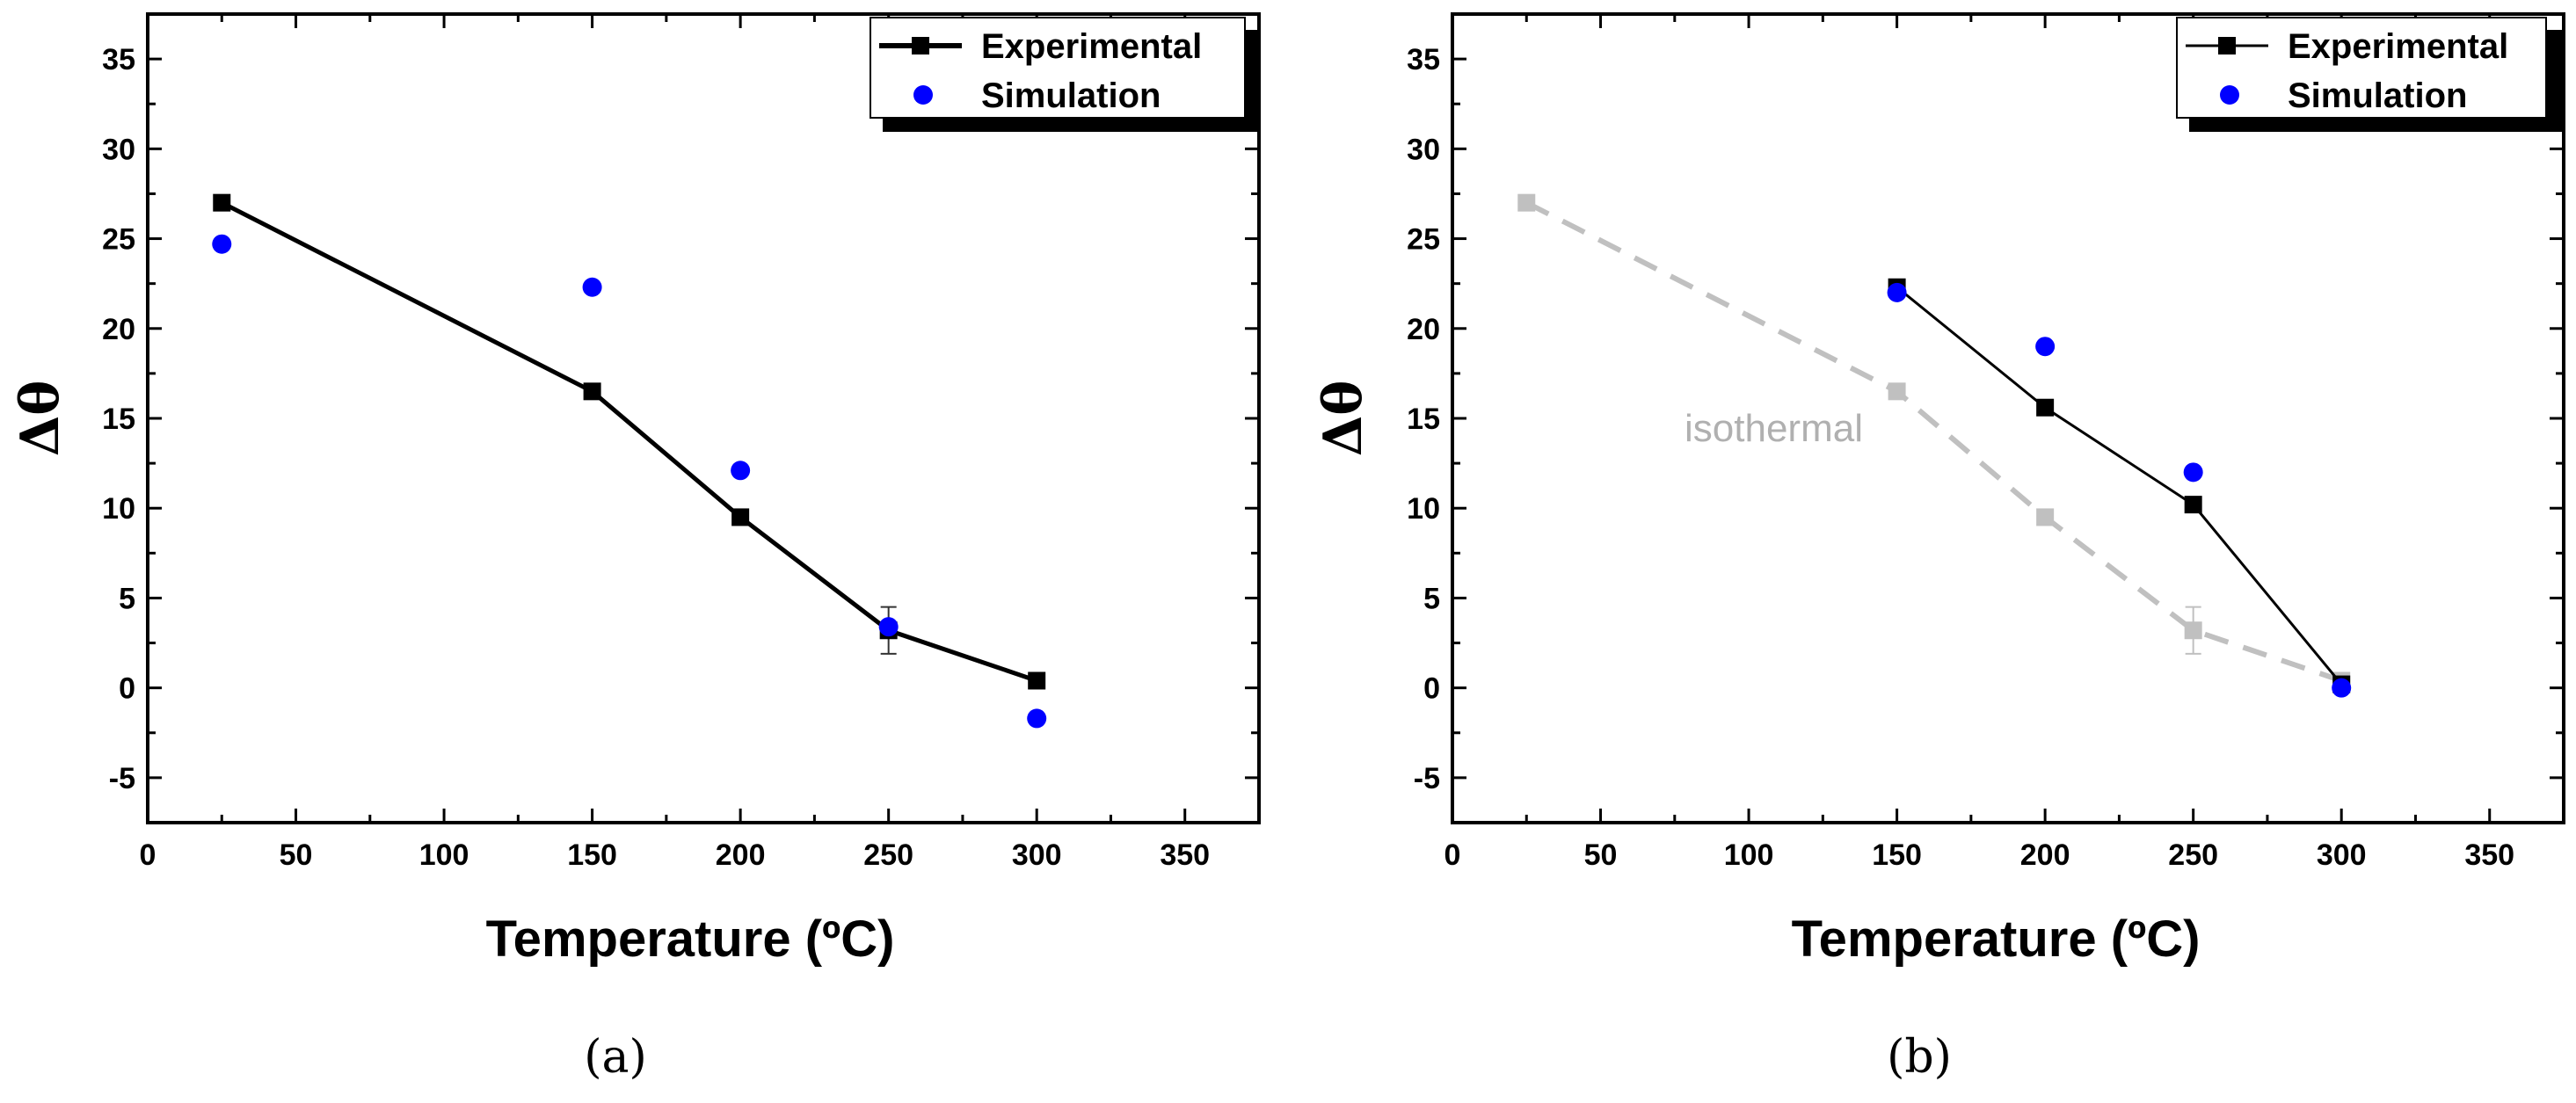 This screenshot has height=1103, width=2576. What do you see at coordinates (1919, 1057) in the screenshot?
I see `panel-caption: (b)` at bounding box center [1919, 1057].